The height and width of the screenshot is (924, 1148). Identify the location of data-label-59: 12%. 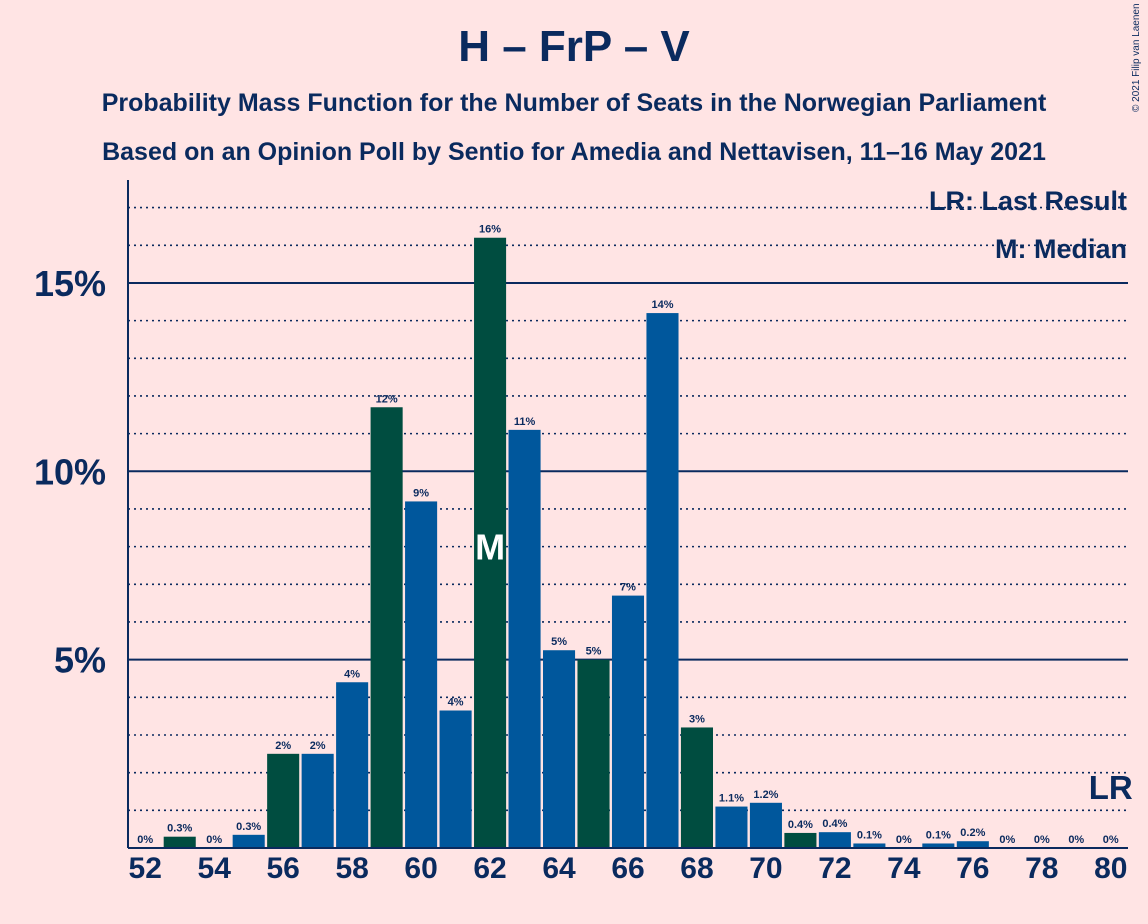
(387, 399).